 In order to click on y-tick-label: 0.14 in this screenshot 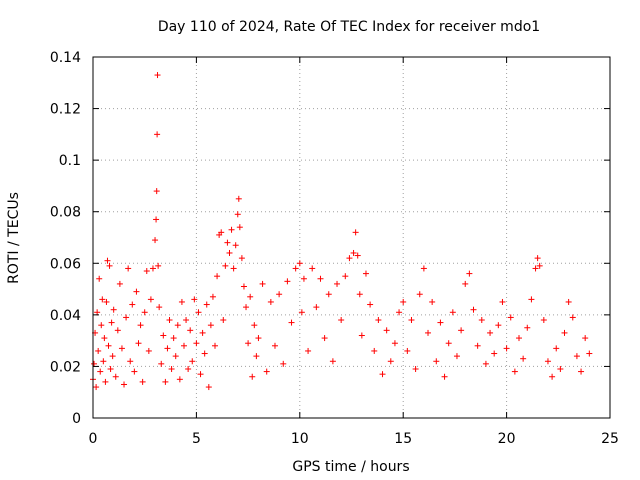, I will do `click(65, 58)`.